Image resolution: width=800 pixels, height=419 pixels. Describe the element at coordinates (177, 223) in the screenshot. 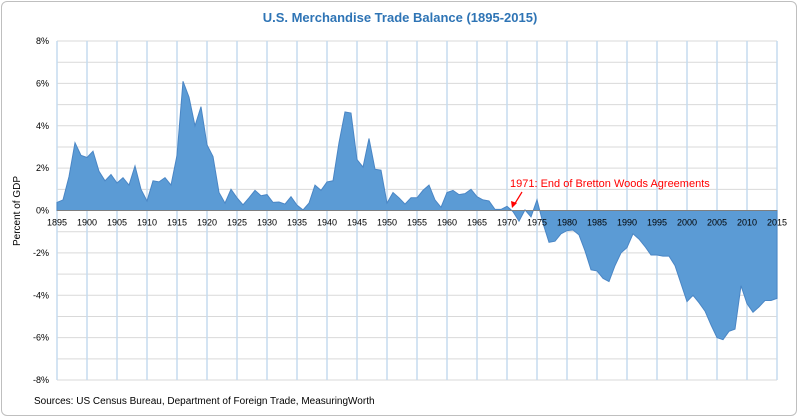

I see `x-tick-label: 1915` at that location.